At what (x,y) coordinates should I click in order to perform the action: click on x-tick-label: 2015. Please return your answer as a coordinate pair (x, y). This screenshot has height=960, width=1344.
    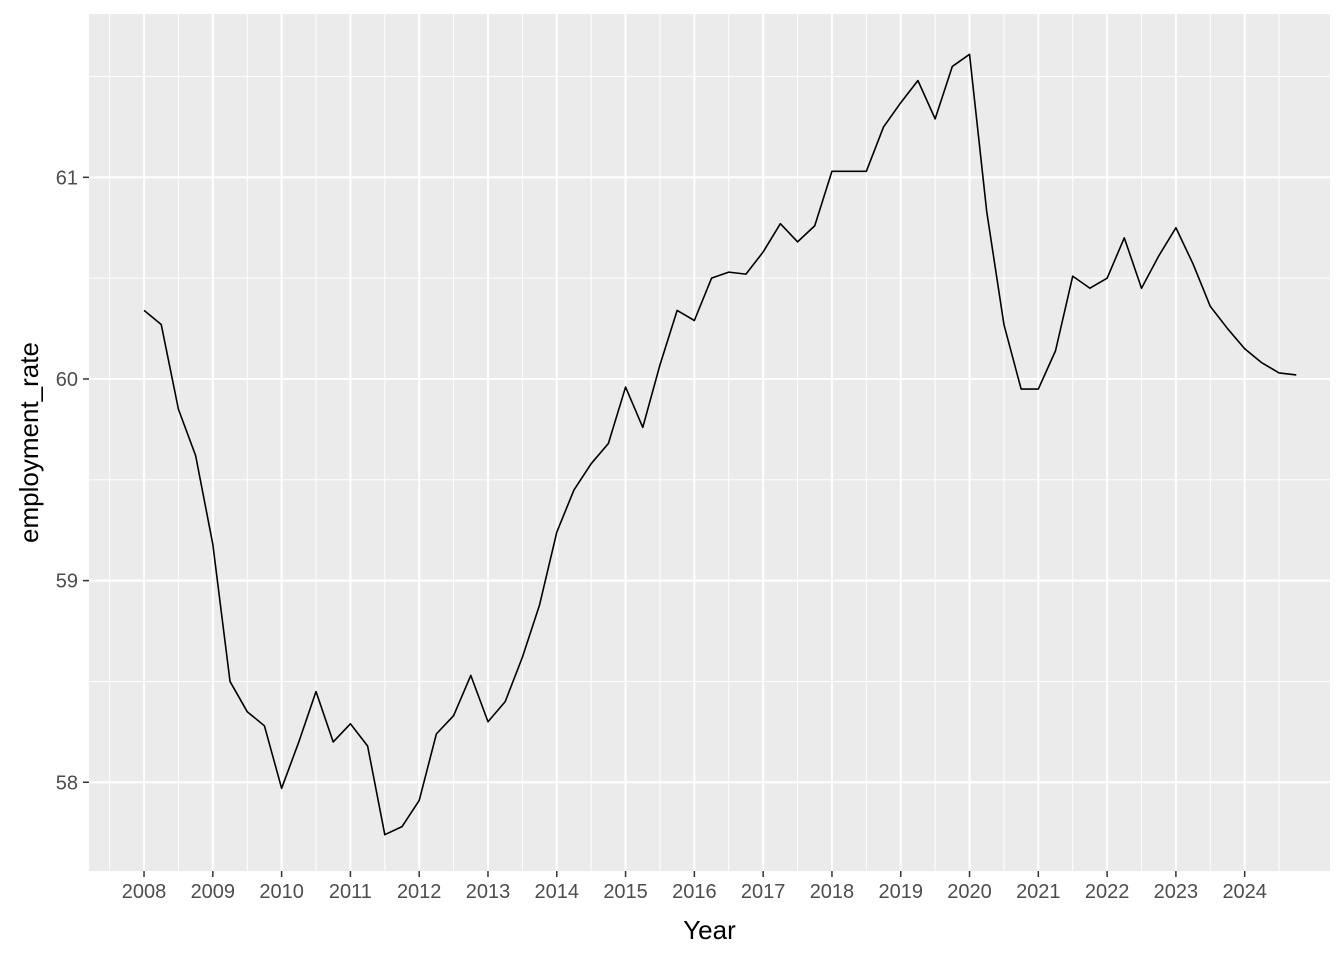
    Looking at the image, I should click on (625, 892).